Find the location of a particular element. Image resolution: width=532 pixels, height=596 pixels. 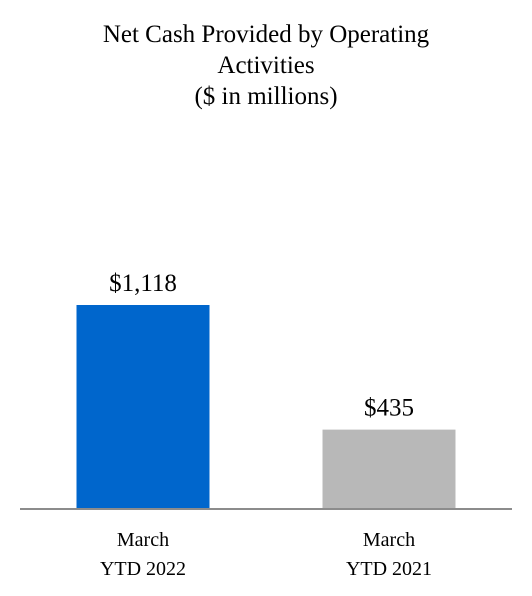

chart-title-line-3: ($ in millions) is located at coordinates (265, 96).